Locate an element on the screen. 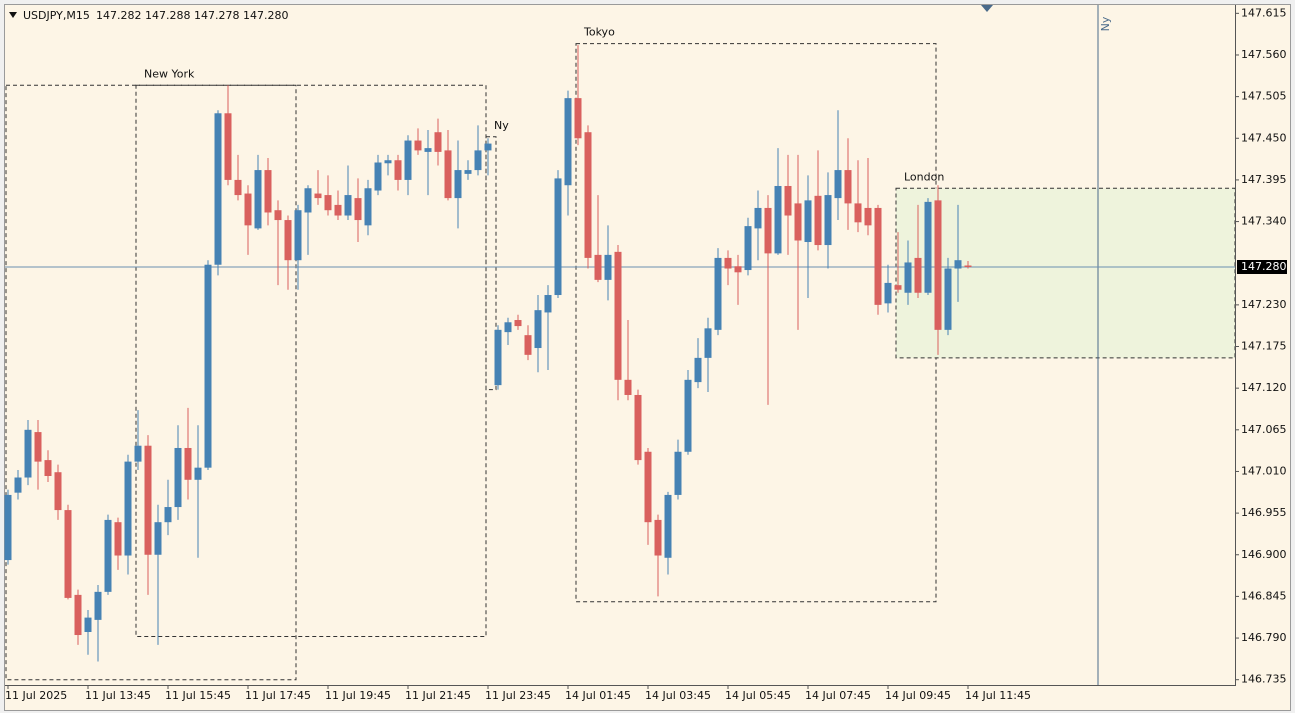  menu-arrow is located at coordinates (13, 15).